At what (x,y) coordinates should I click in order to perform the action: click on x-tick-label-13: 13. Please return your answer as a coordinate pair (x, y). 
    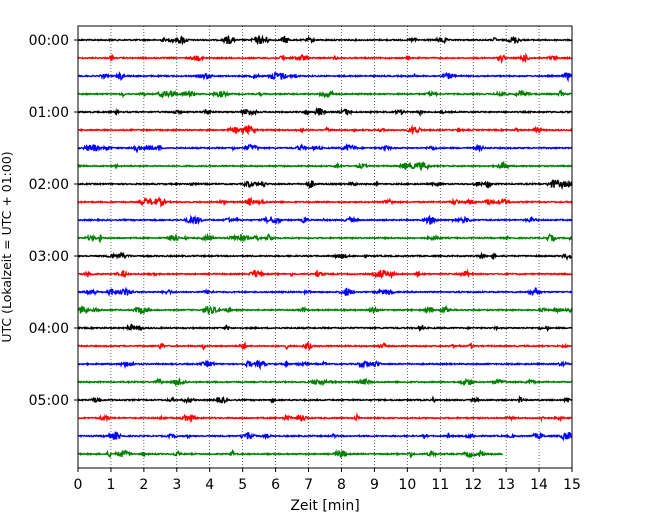
    Looking at the image, I should click on (506, 485).